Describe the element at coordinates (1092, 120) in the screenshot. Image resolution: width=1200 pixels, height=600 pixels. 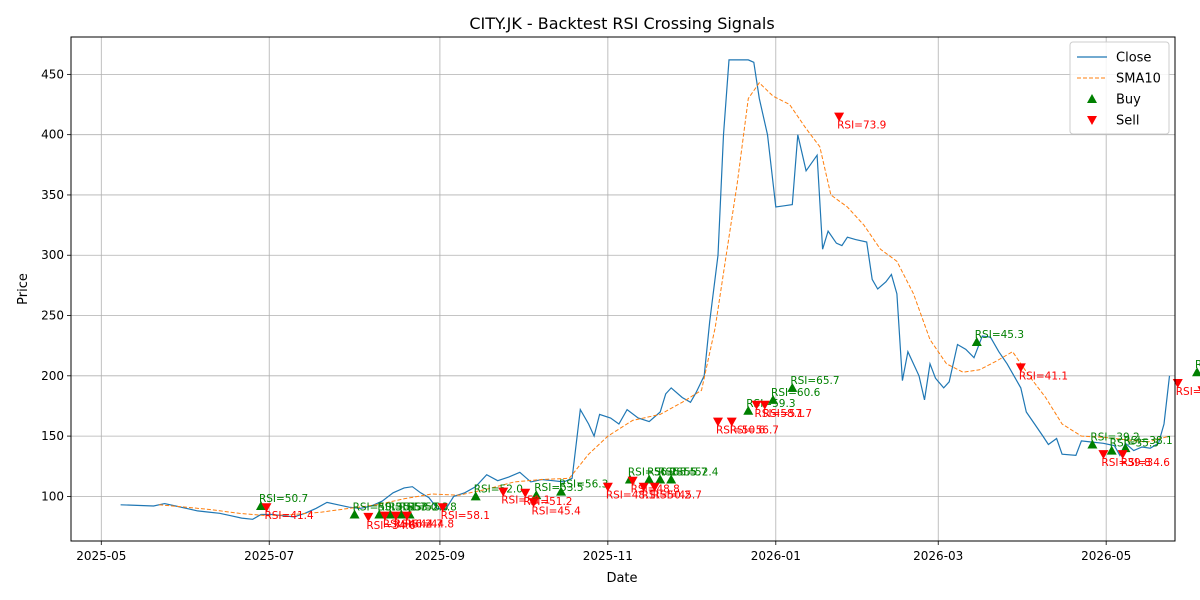
I see `legend-sell-swatch` at that location.